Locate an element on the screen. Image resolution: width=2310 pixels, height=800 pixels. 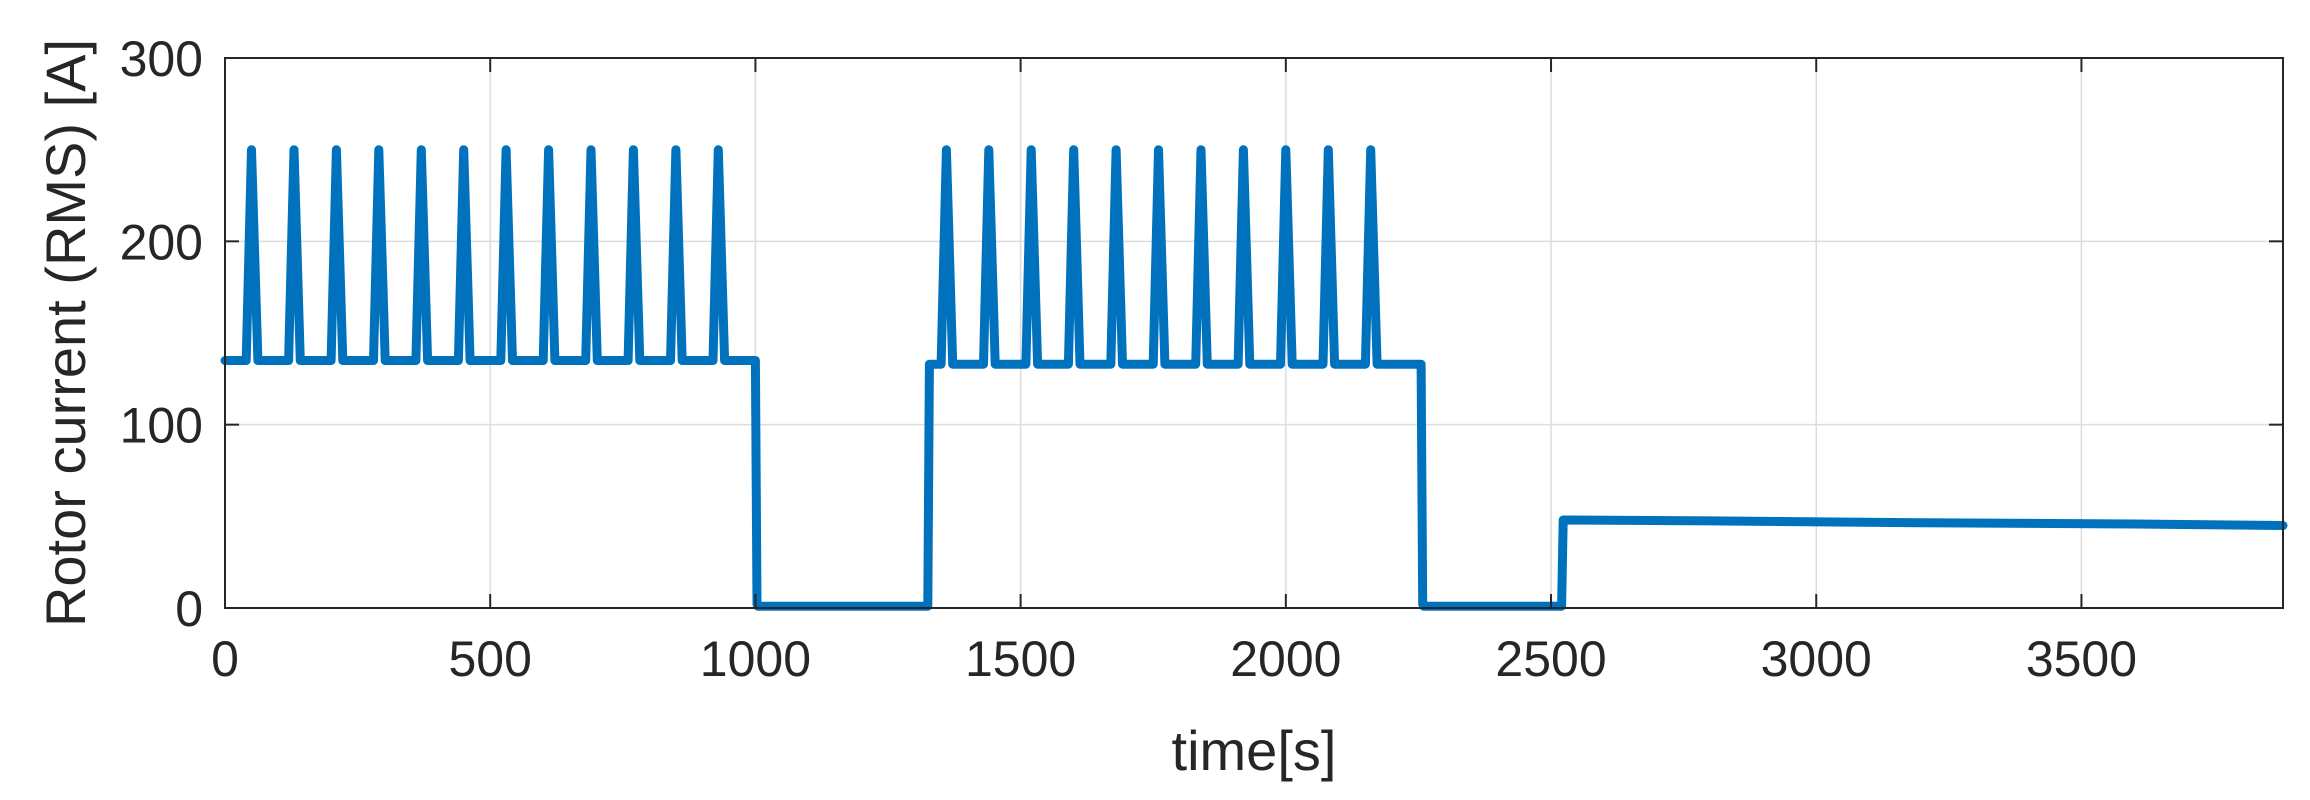
x-tick-label: 0 is located at coordinates (225, 659).